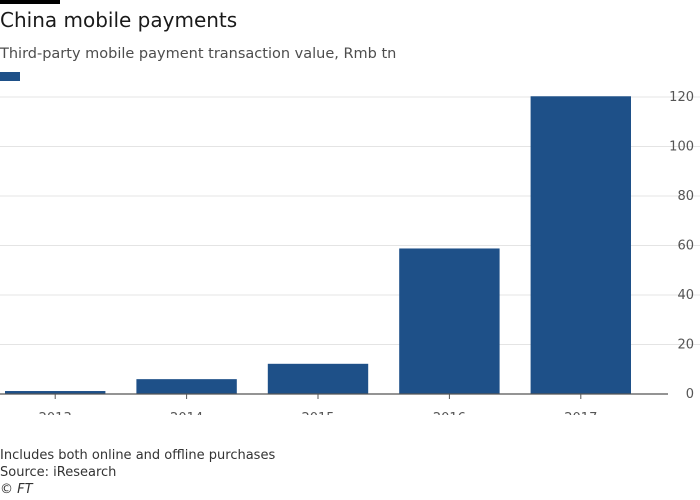 The height and width of the screenshot is (500, 700). Describe the element at coordinates (55, 413) in the screenshot. I see `x-tick-label: 2013` at that location.